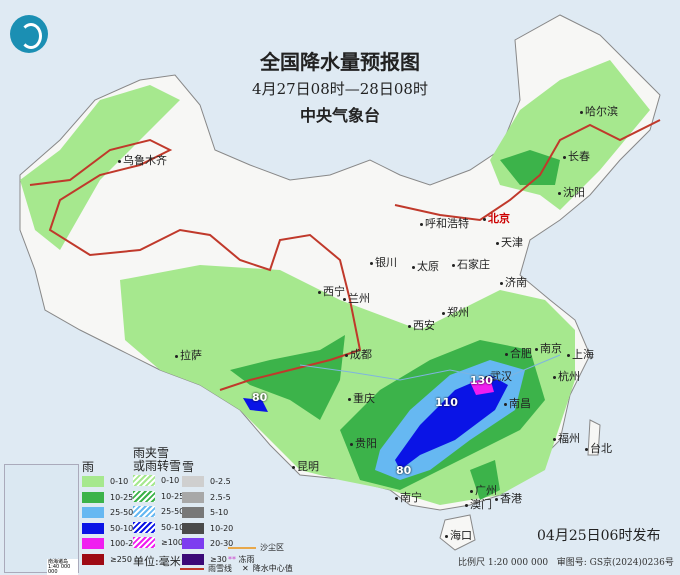  Describe the element at coordinates (571, 192) in the screenshot. I see `city-label: 沈阳` at that location.